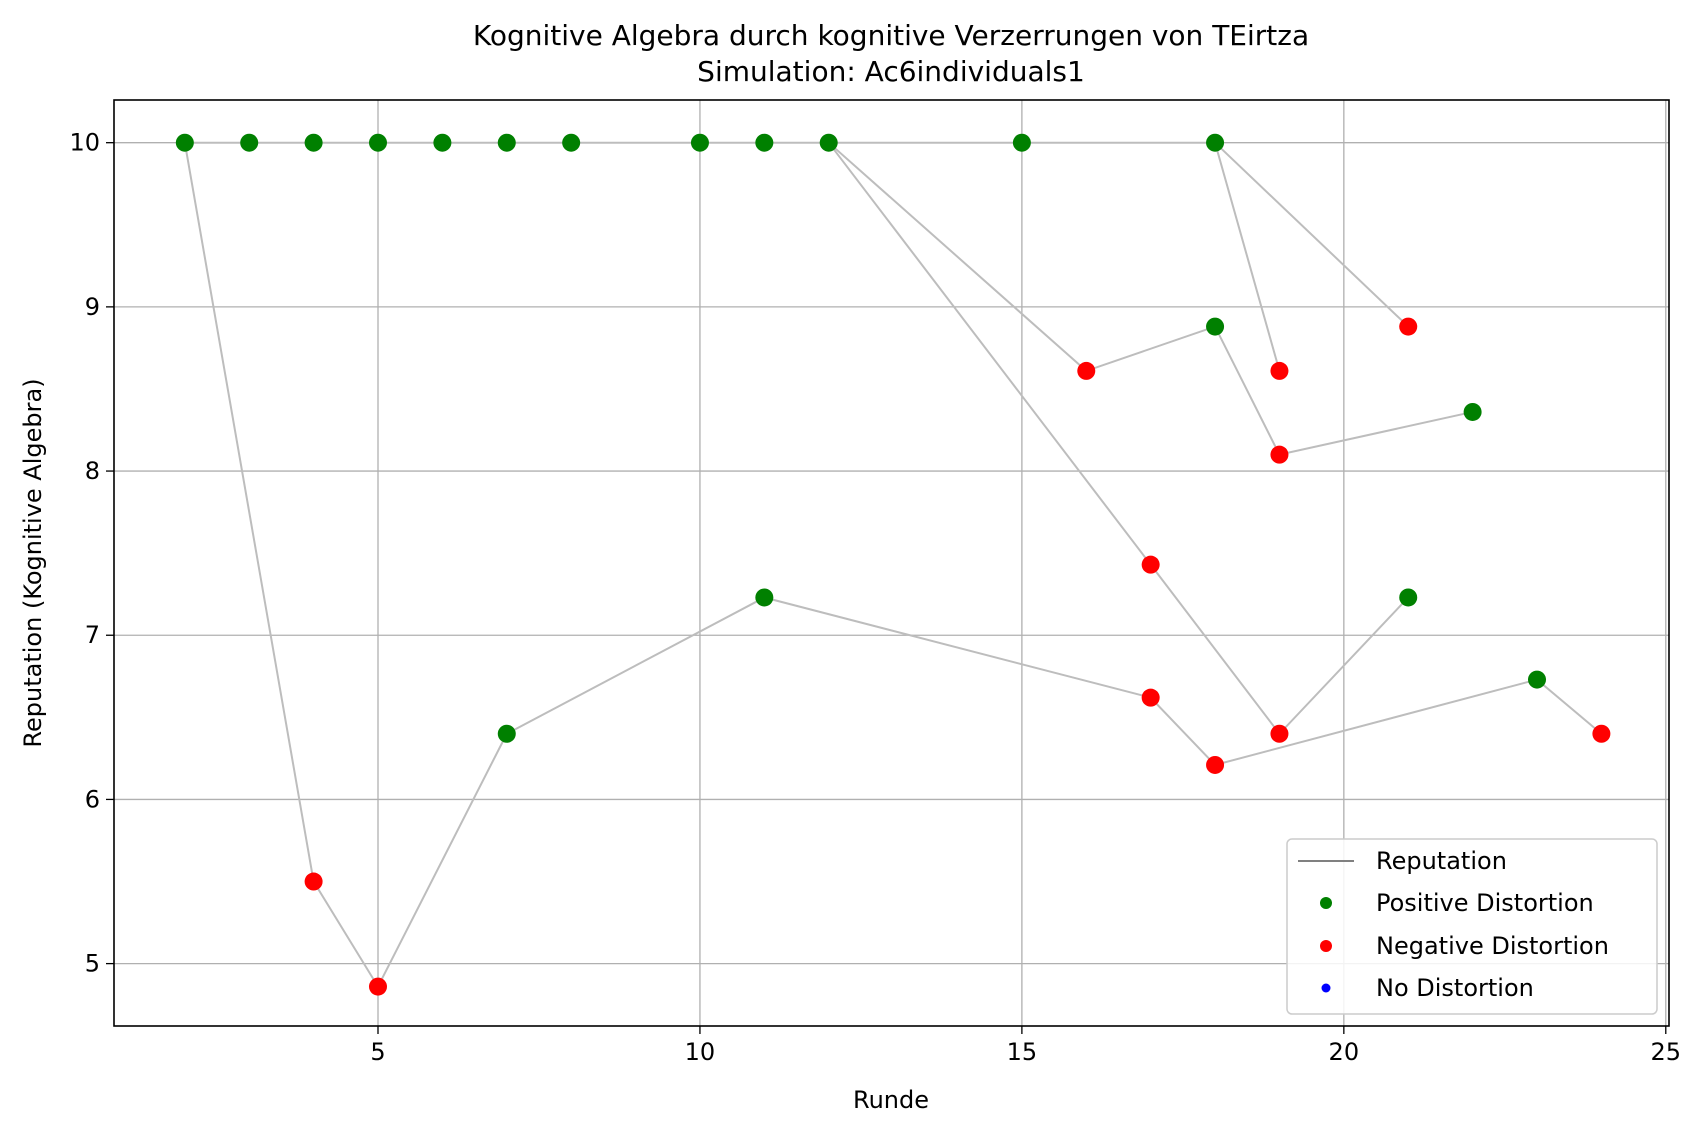  I want to click on reputation-line, so click(1311, 234).